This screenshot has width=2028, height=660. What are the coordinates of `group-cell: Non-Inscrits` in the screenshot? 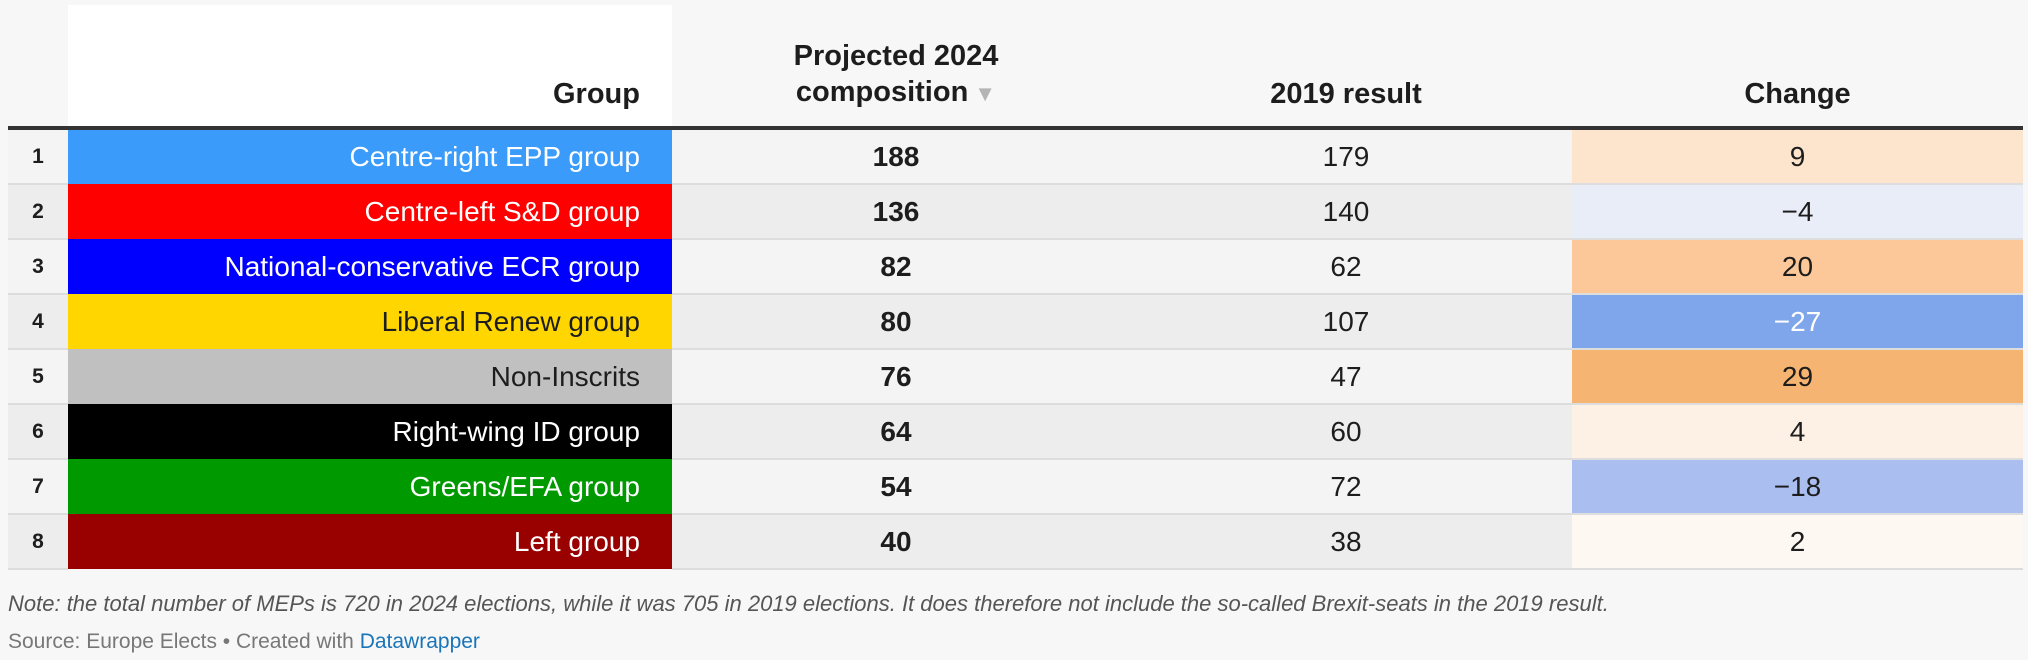 It's located at (370, 376).